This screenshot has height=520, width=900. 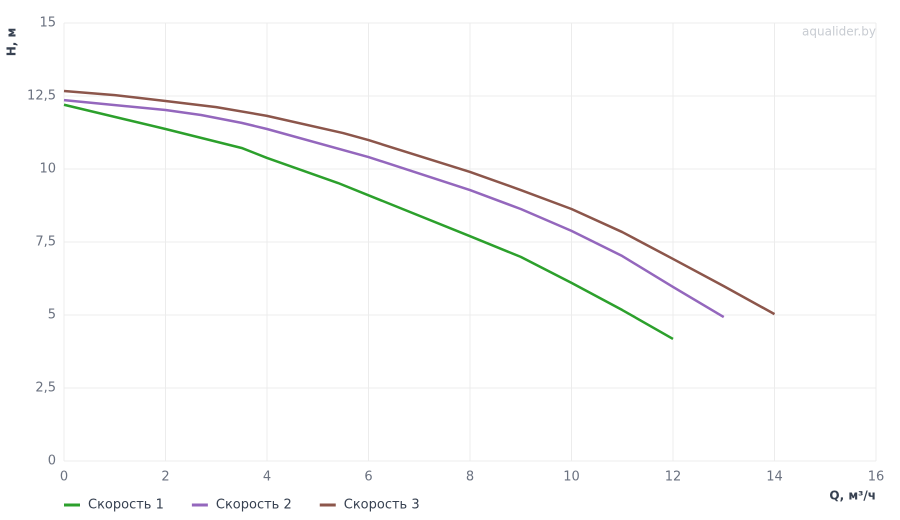 I want to click on y-tick-label: 10, so click(x=47, y=169).